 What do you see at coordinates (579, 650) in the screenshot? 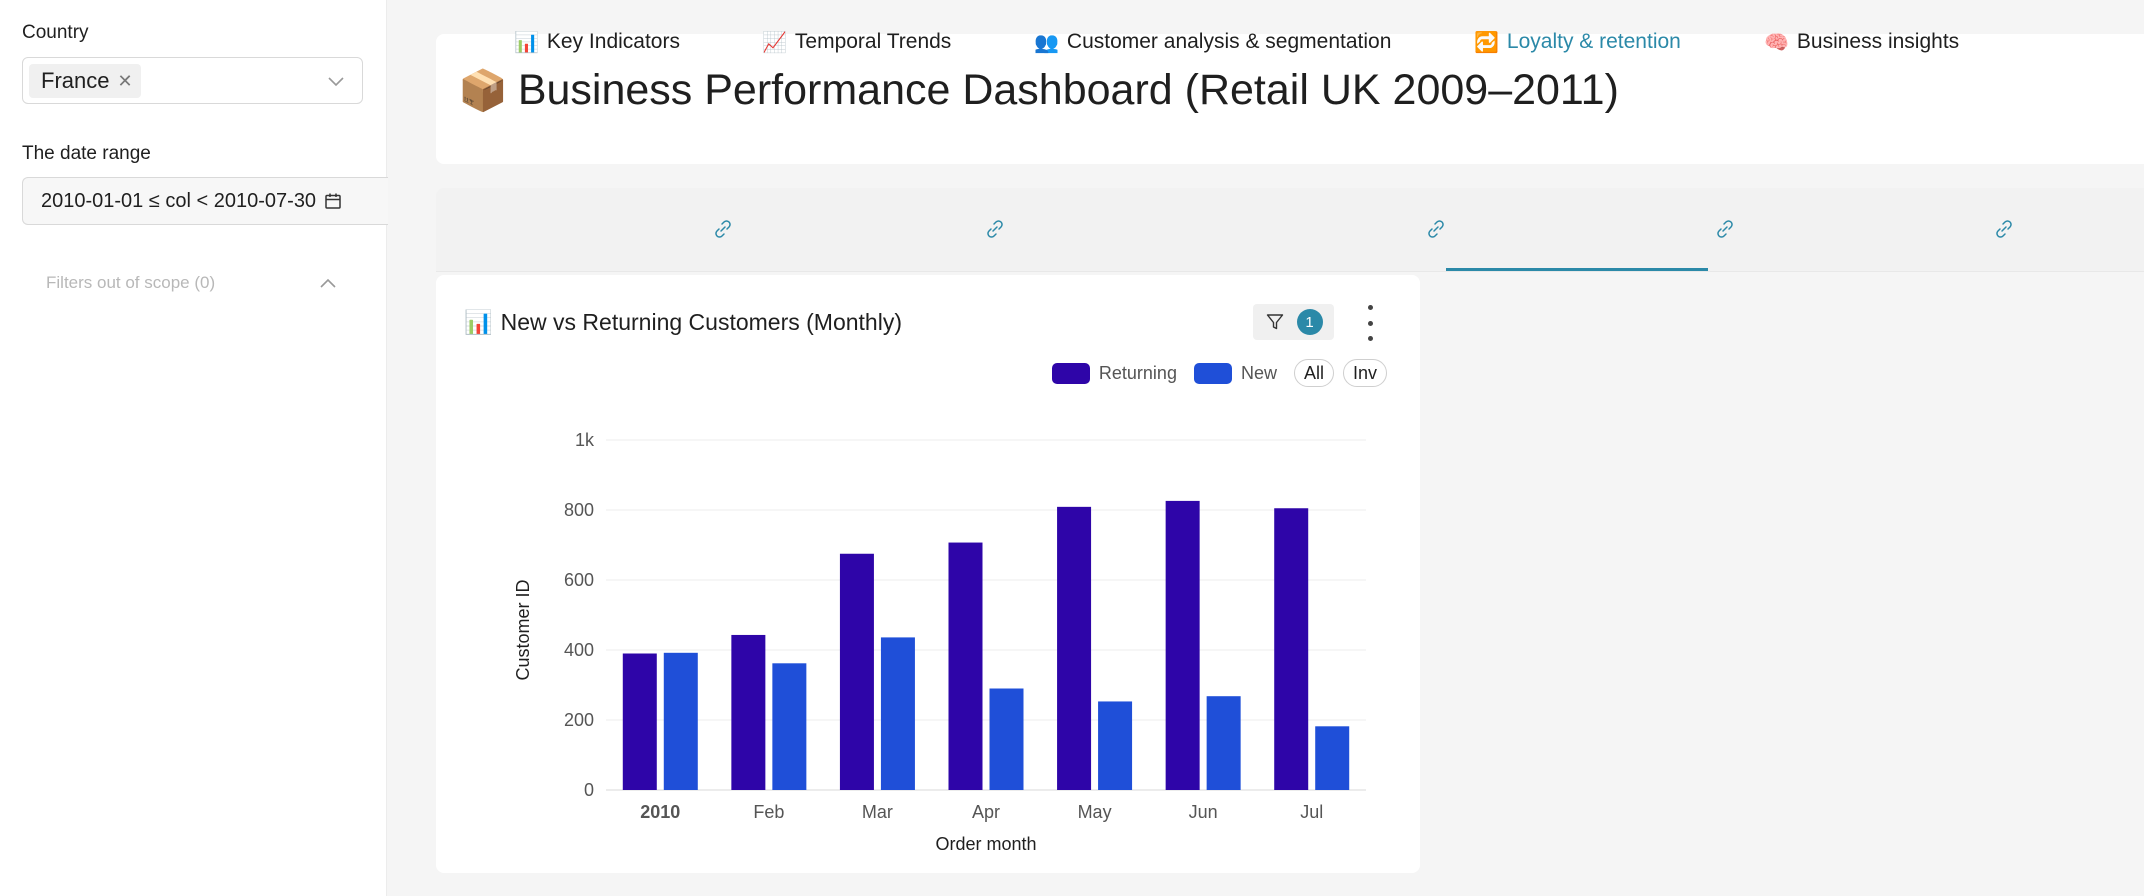
I see `y-tick-label: 400` at bounding box center [579, 650].